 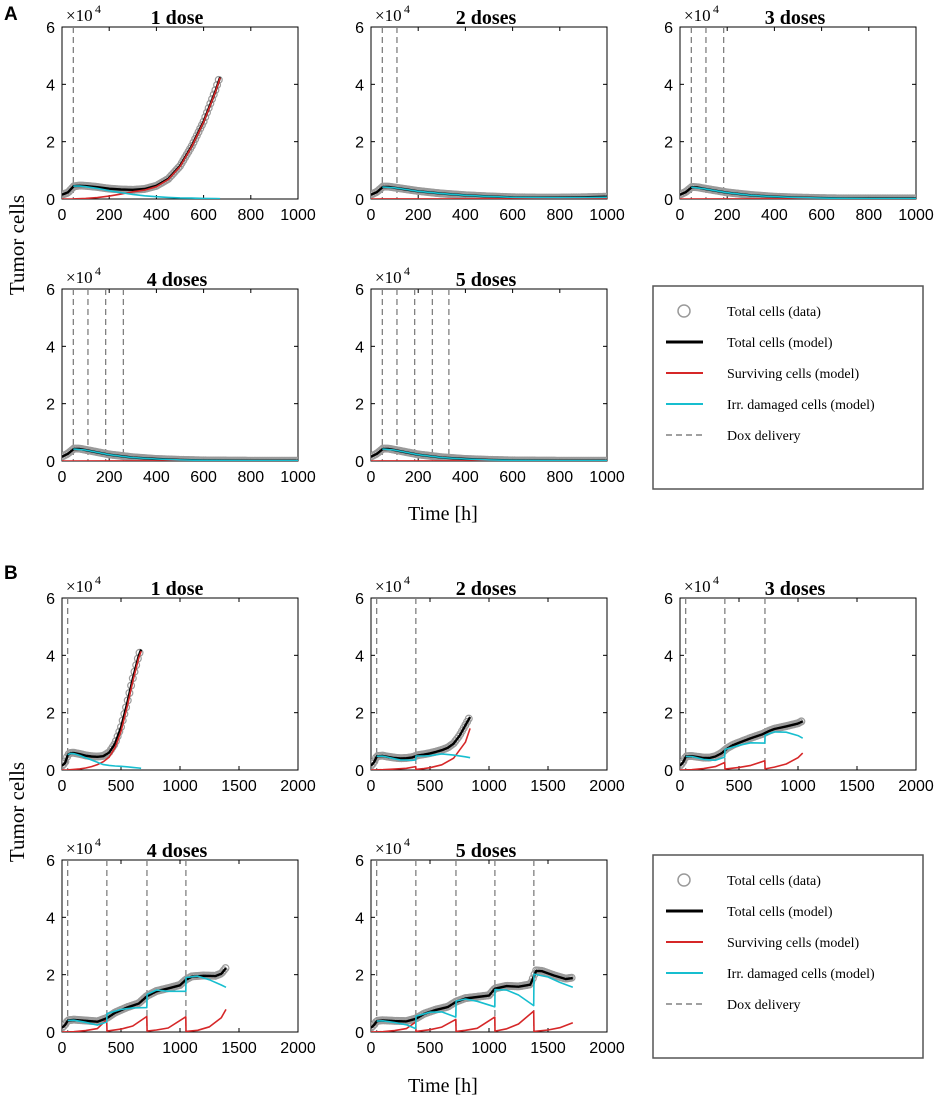 I want to click on legend-a-model-label: Total cells (model), so click(x=780, y=343).